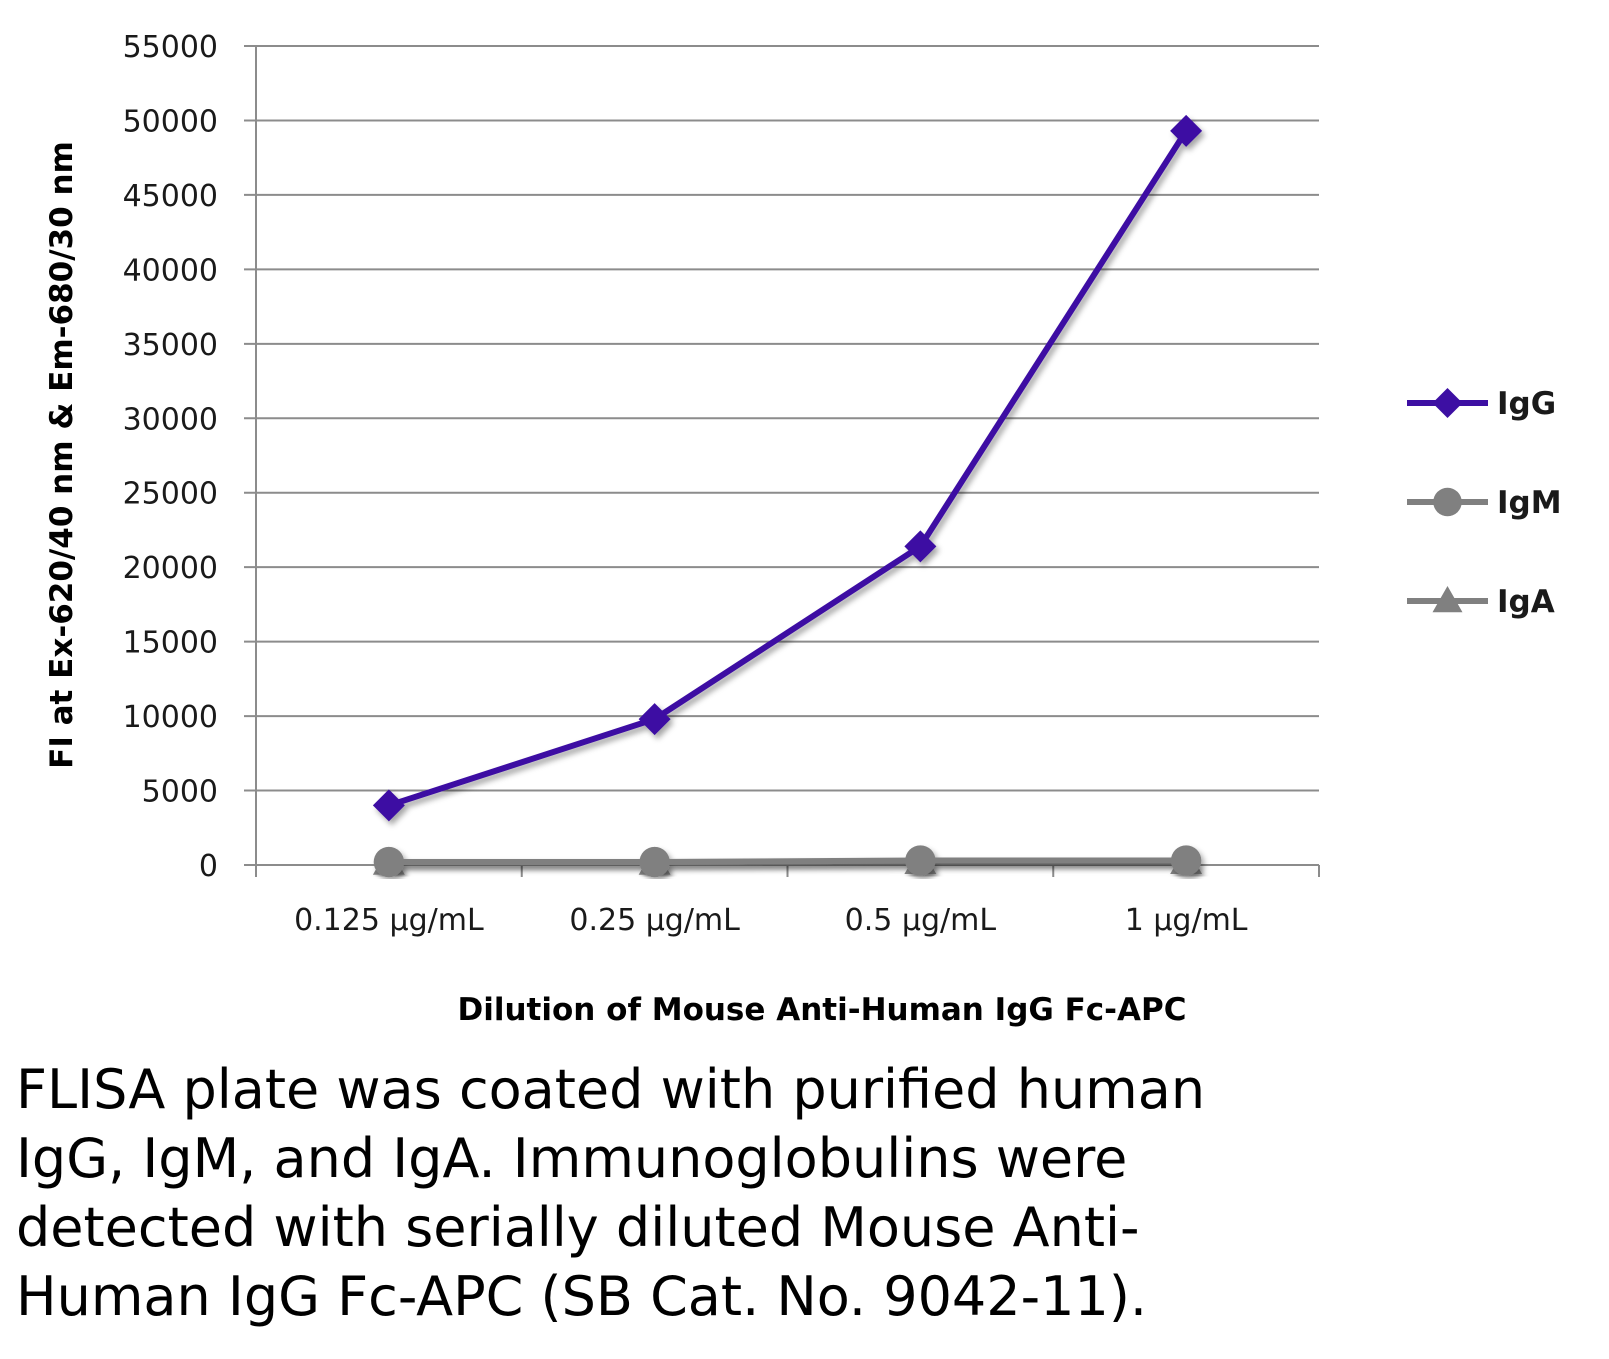  I want to click on y-tick-label: 0, so click(208, 866).